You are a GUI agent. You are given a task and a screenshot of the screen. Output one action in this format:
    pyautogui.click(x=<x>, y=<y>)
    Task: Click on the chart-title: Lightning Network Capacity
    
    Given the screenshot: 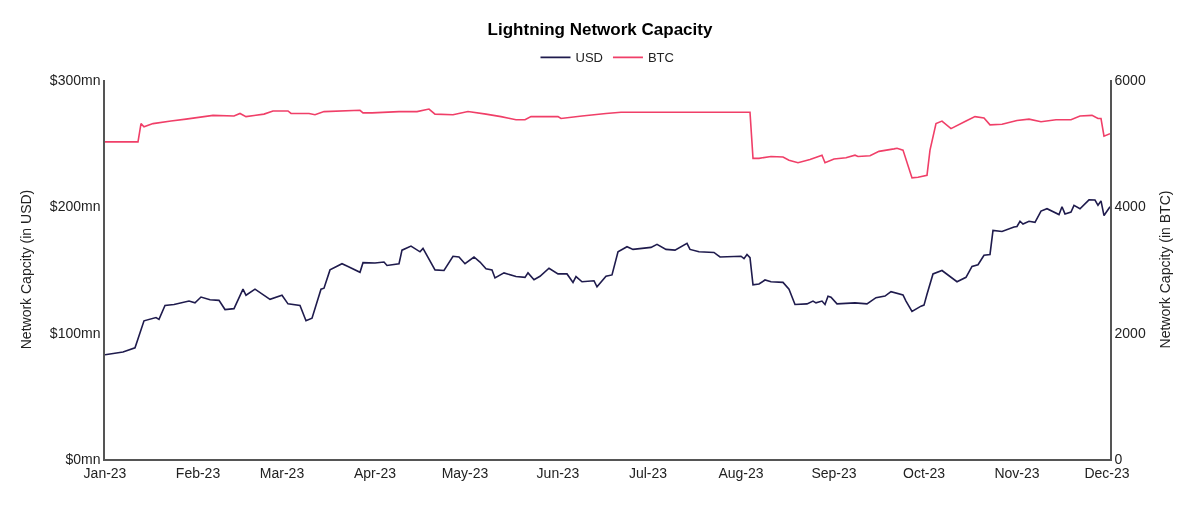 What is the action you would take?
    pyautogui.click(x=600, y=30)
    